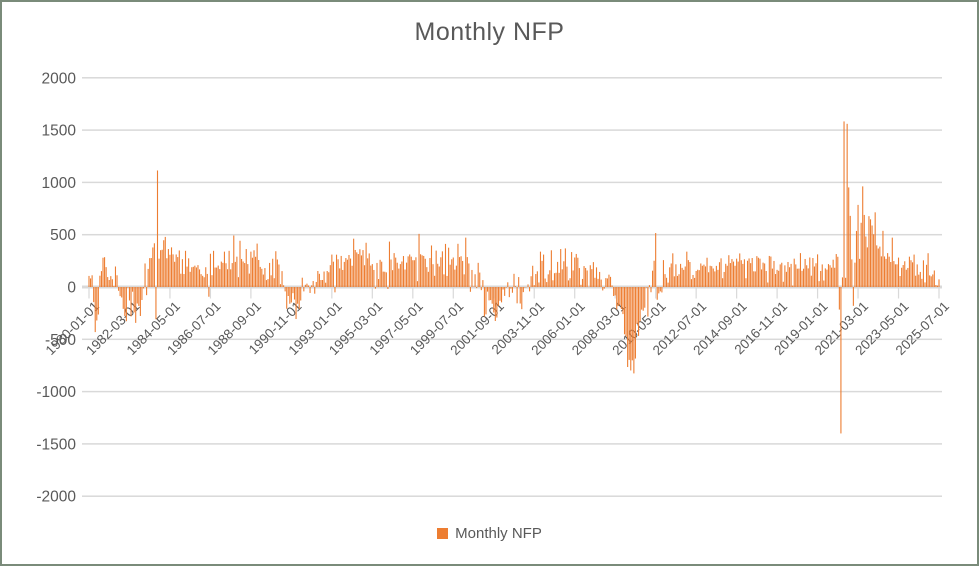 The height and width of the screenshot is (566, 979). I want to click on y-axis-label: -500, so click(60, 340).